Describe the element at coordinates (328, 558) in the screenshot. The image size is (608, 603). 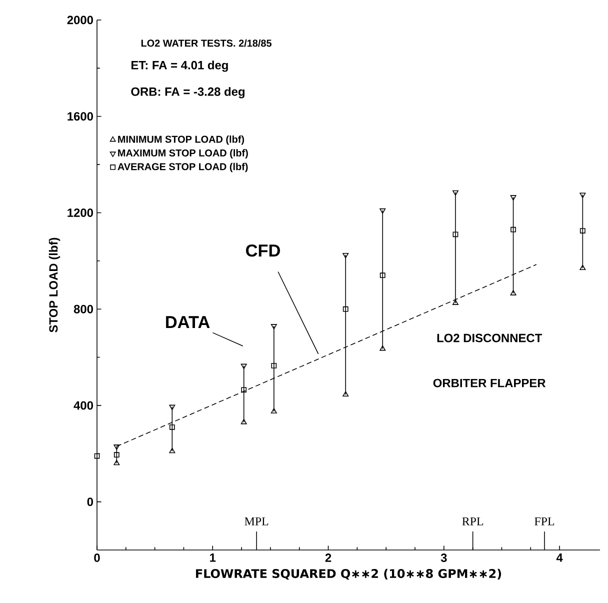
I see `x-tick-label: 2` at that location.